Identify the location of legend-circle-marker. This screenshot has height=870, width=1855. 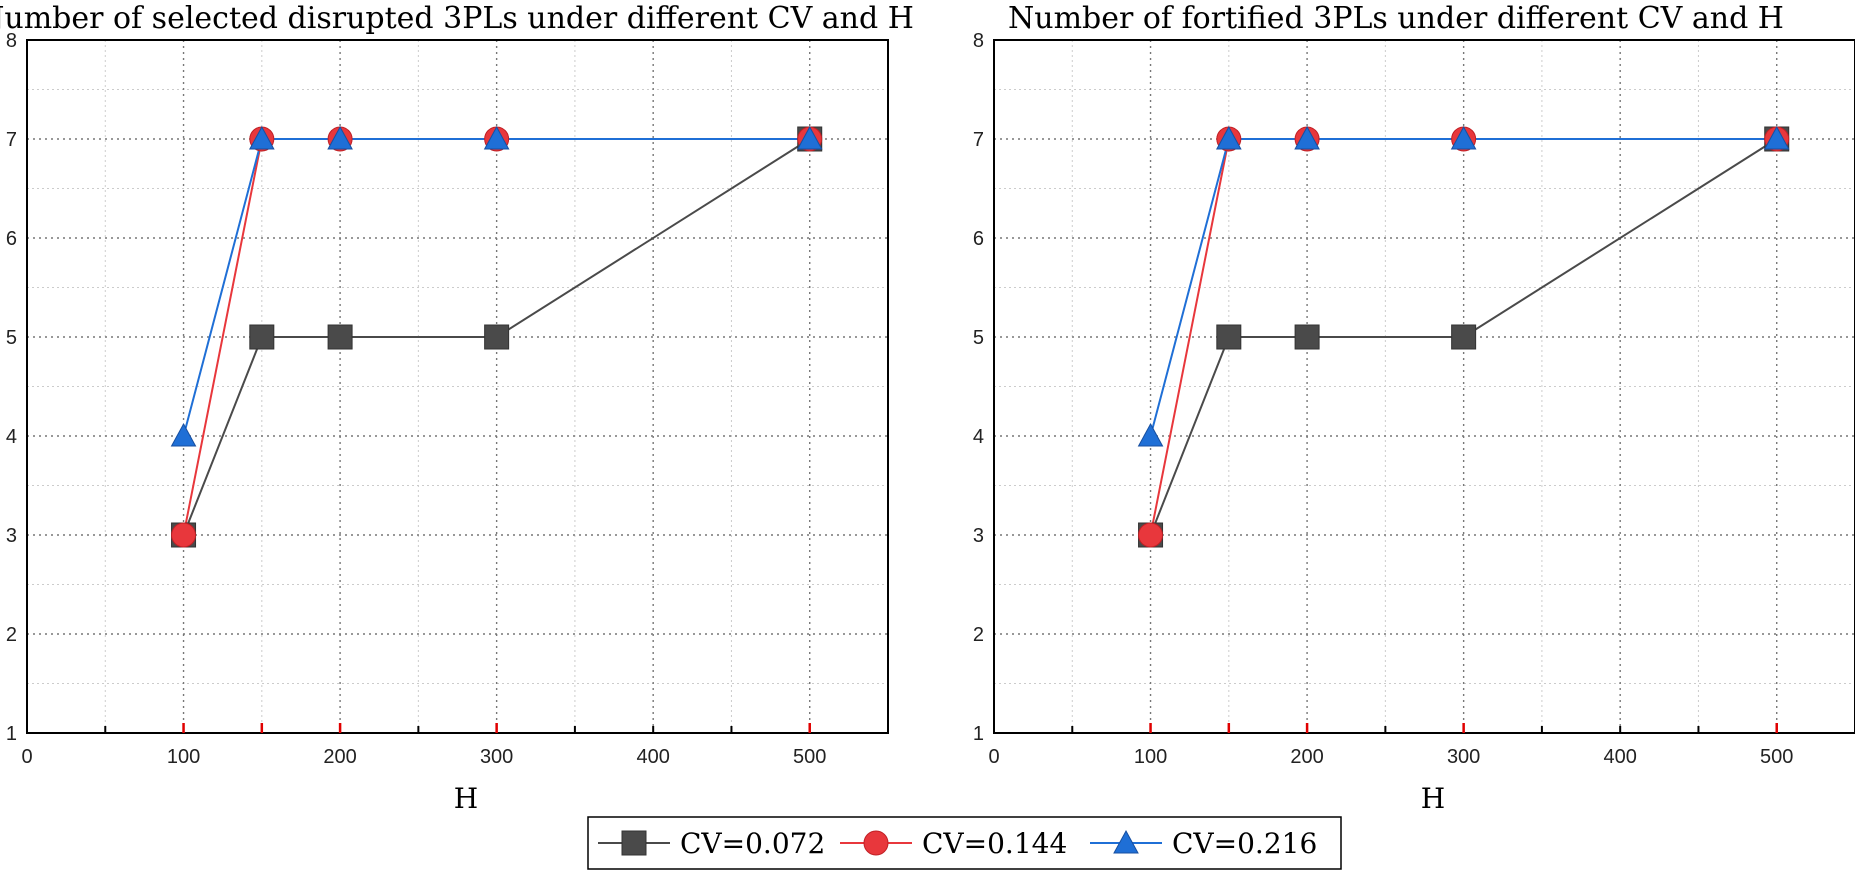
(876, 843).